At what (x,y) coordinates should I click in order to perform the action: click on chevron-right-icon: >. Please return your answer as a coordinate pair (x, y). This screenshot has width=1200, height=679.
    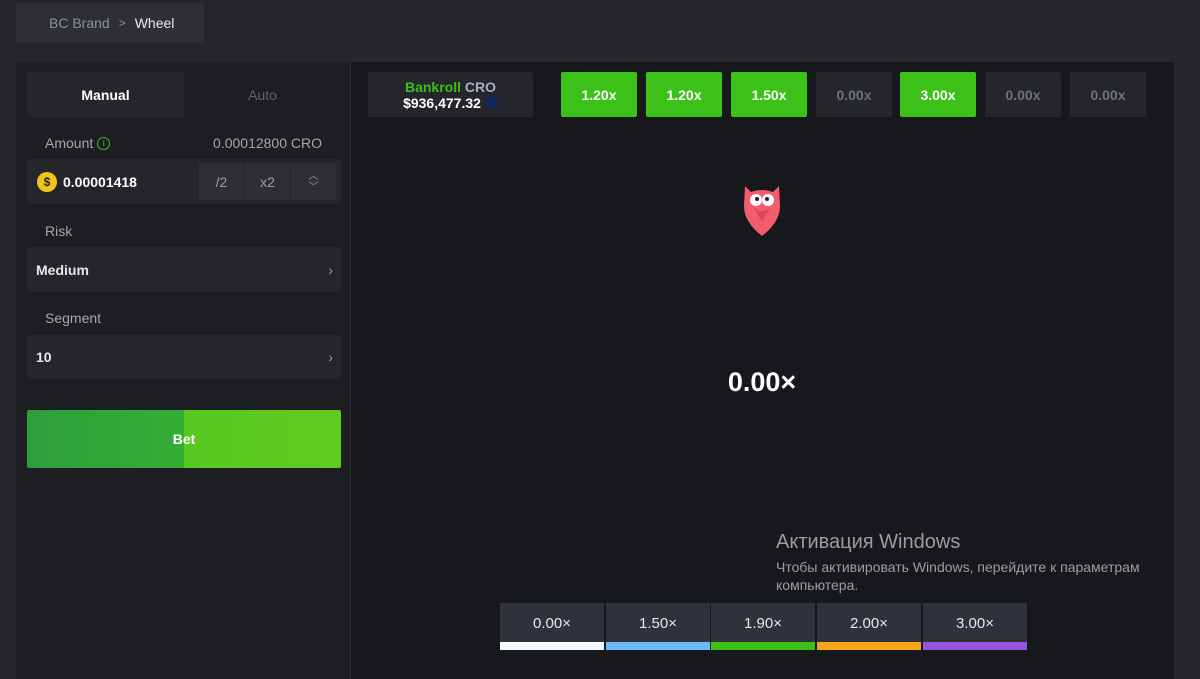
    Looking at the image, I should click on (122, 23).